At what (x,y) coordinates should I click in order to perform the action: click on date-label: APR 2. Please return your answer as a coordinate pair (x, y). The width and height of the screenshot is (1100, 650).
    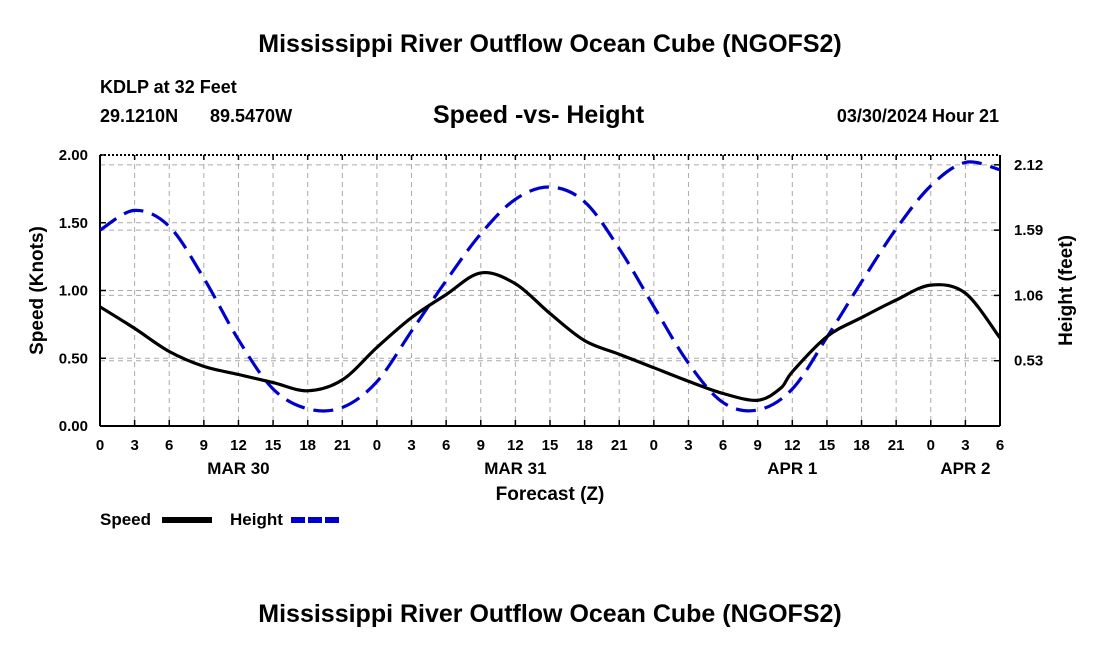
    Looking at the image, I should click on (965, 468).